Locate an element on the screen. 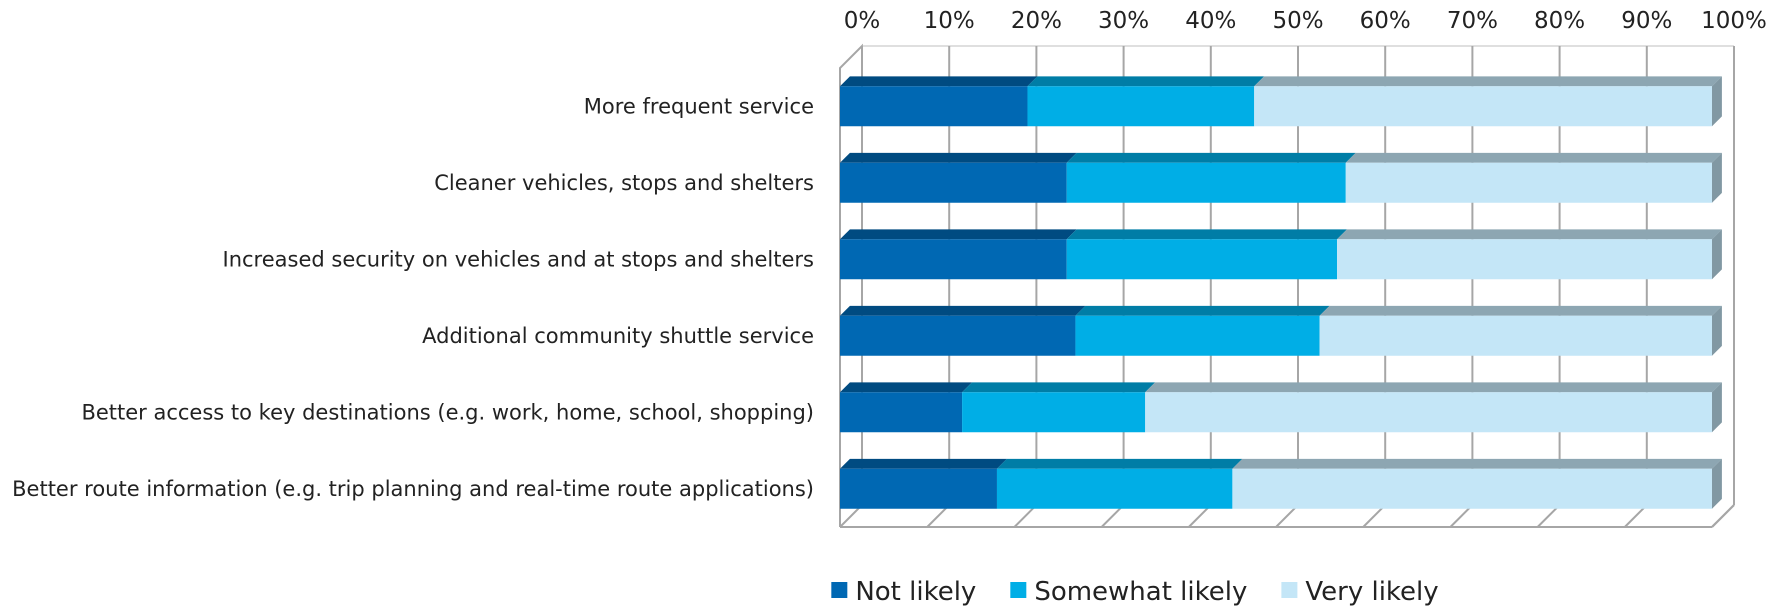 Image resolution: width=1779 pixels, height=614 pixels. x-axis-ticks: 0% 10% 20% 30% 40% 50% 60% 70% 80% 90% 100% is located at coordinates (1305, 21).